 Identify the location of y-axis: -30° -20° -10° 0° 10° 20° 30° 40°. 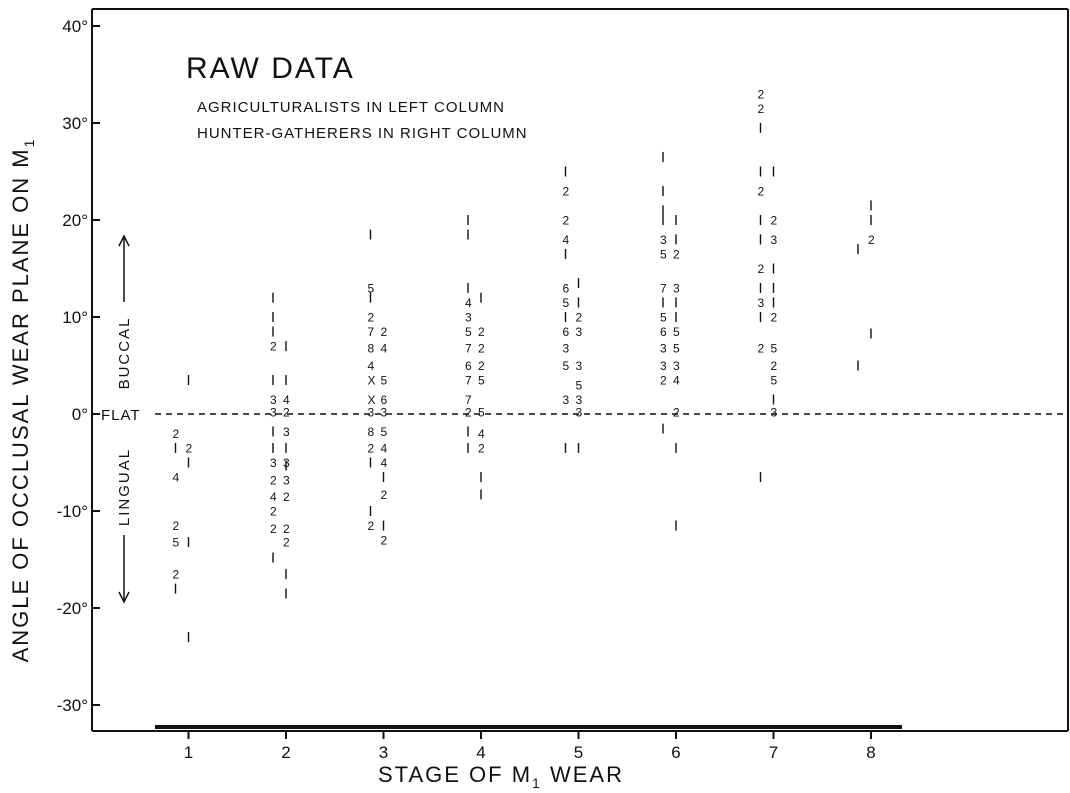
(78, 366).